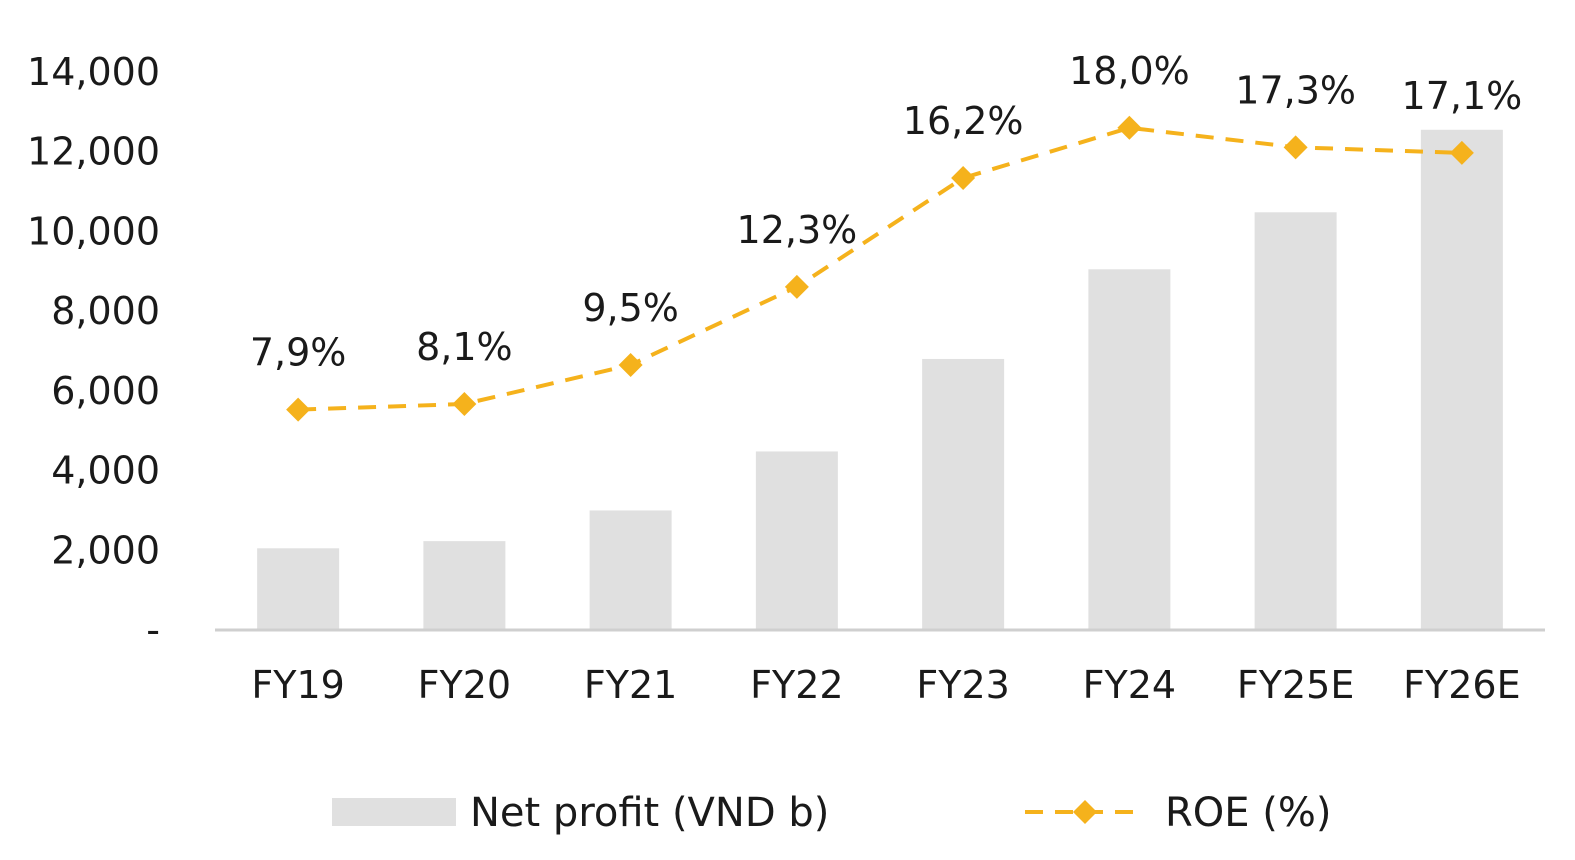 The height and width of the screenshot is (860, 1575). Describe the element at coordinates (297, 685) in the screenshot. I see `x-tick-label: FY19` at that location.